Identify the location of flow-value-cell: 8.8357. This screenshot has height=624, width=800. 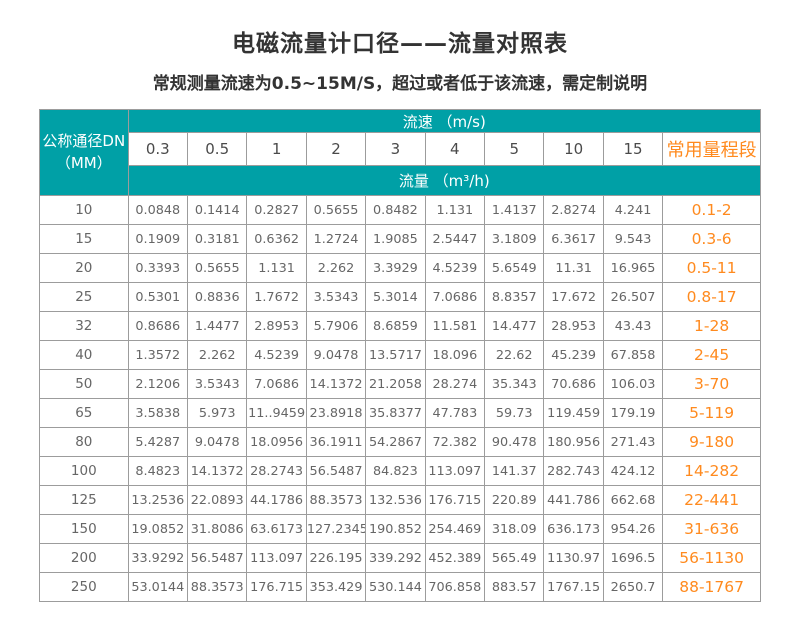
(514, 297).